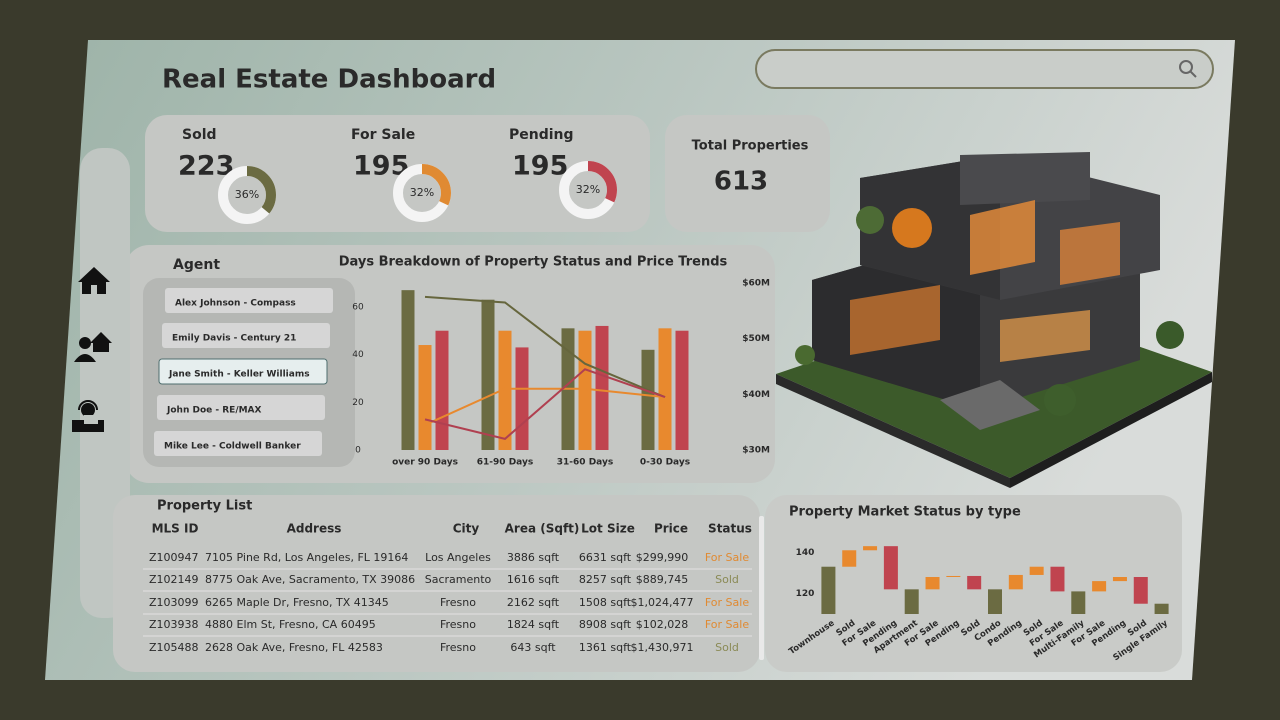  Describe the element at coordinates (294, 647) in the screenshot. I see `table-cell: 2628 Oak Ave, Fresno, FL 42583` at that location.